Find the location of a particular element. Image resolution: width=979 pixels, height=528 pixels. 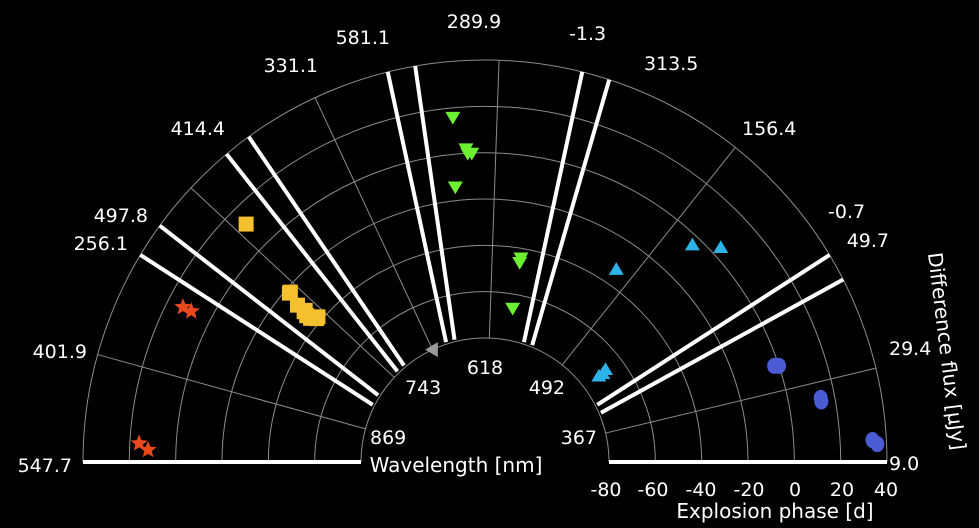

flux-tick-label: 29.4 is located at coordinates (910, 349).